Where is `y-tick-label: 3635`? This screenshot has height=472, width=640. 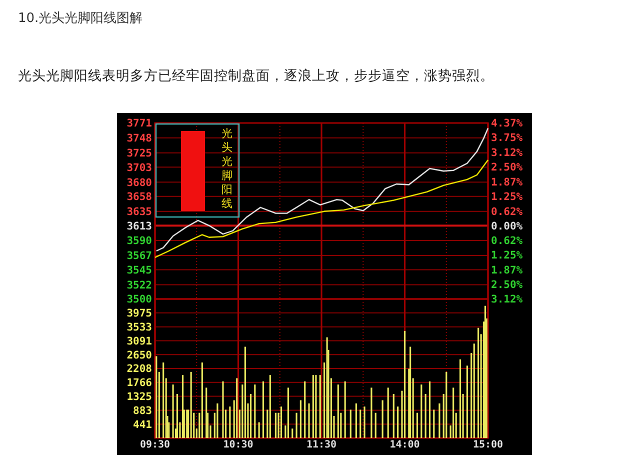
y-tick-label: 3635 is located at coordinates (139, 212).